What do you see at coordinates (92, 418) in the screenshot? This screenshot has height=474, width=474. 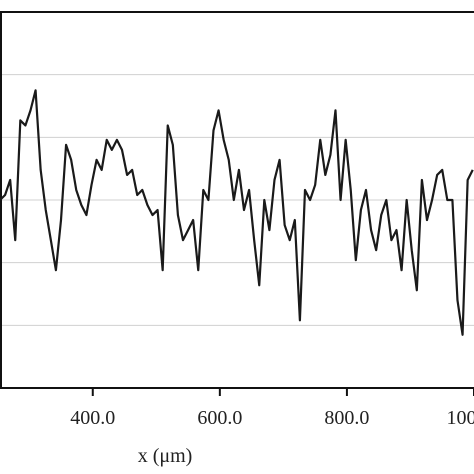 I see `x-tick-label: 400.0` at bounding box center [92, 418].